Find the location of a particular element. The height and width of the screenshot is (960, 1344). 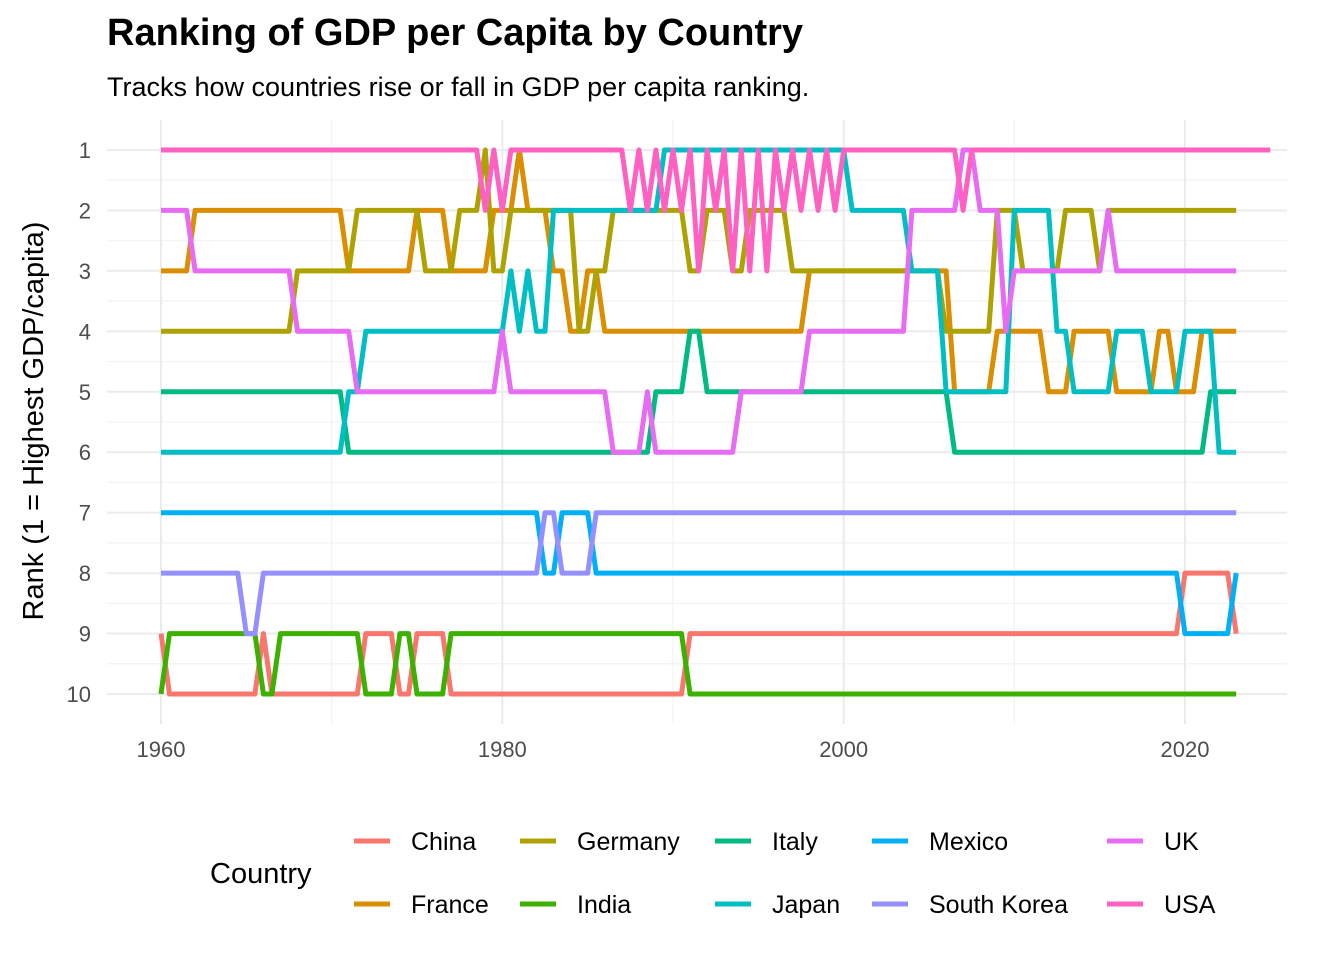

legend-item: Germany is located at coordinates (600, 842).